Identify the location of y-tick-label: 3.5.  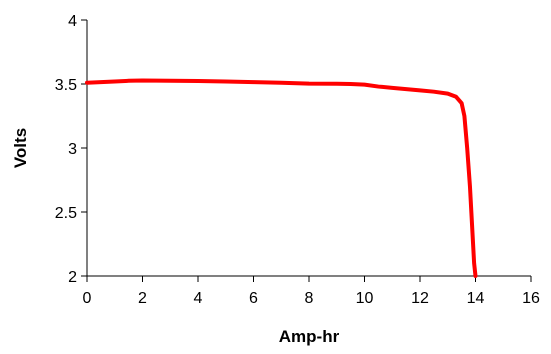
(66, 85).